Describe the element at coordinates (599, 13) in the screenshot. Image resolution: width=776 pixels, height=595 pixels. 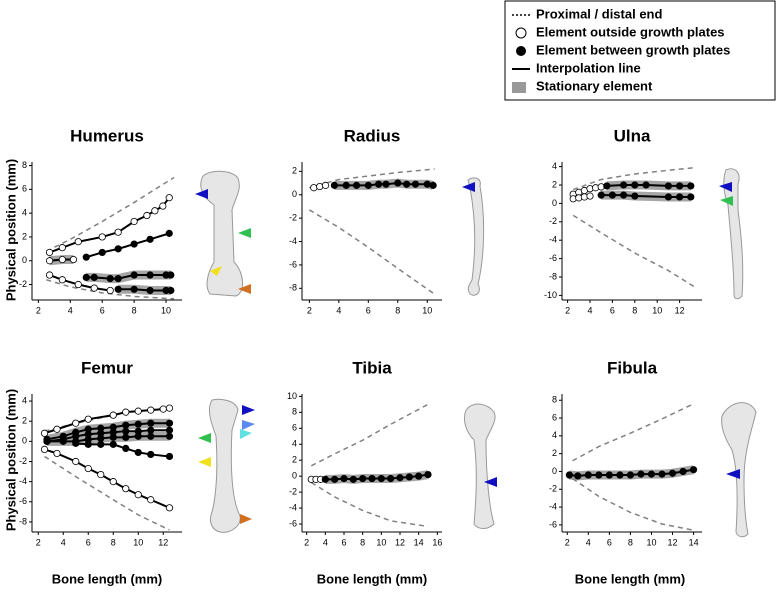
I see `legend-label: Proximal / distal end` at that location.